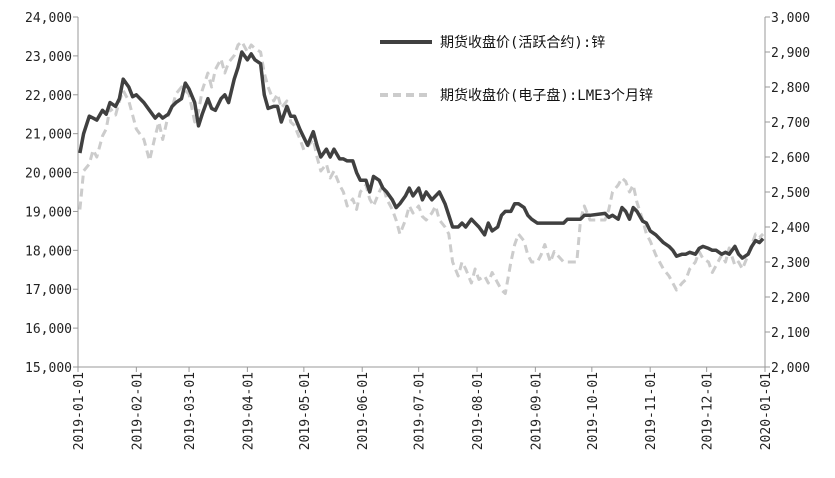 Image resolution: width=835 pixels, height=478 pixels. I want to click on right-tick-label: 2,100, so click(790, 333).